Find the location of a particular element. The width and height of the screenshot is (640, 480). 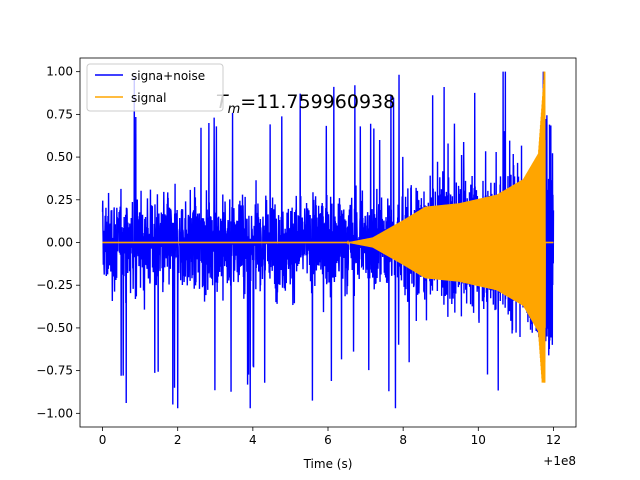

legend: signa+noise signal is located at coordinates (155, 87).